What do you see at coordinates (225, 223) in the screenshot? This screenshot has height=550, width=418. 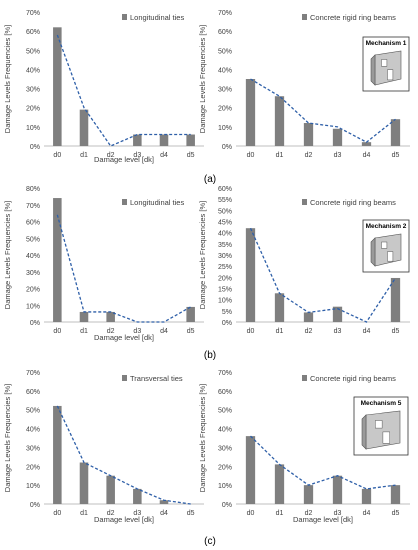 I see `y-tick-label: 45%` at bounding box center [225, 223].